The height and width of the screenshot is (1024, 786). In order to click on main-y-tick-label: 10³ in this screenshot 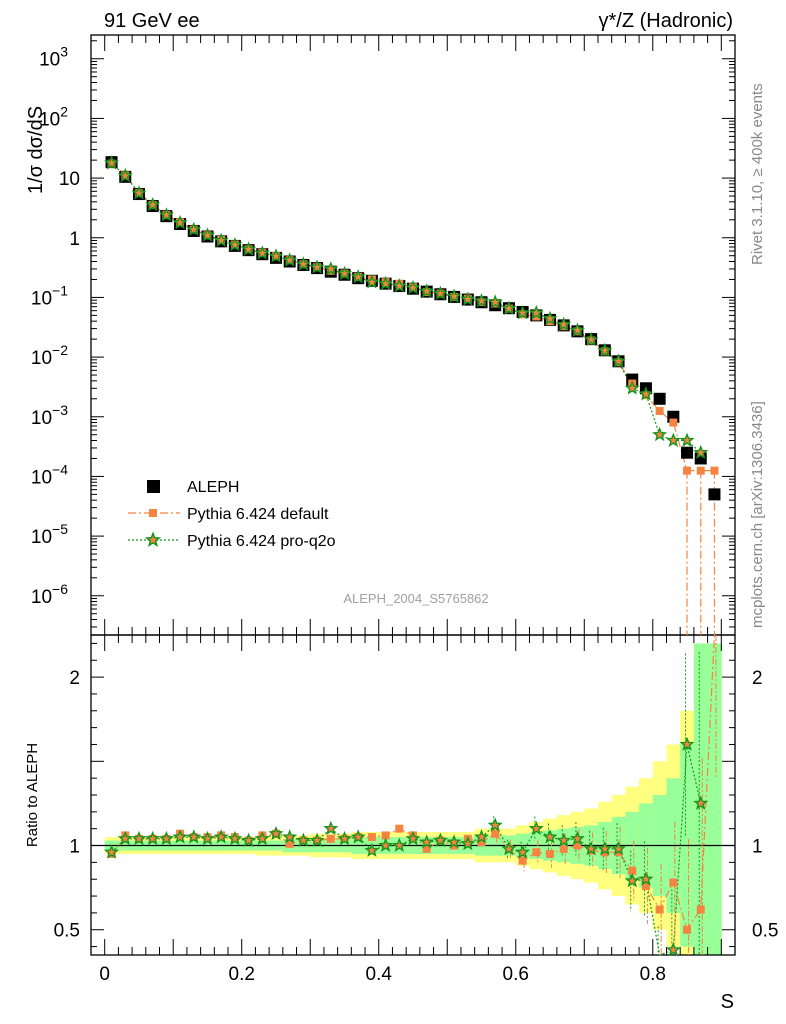, I will do `click(53, 57)`.